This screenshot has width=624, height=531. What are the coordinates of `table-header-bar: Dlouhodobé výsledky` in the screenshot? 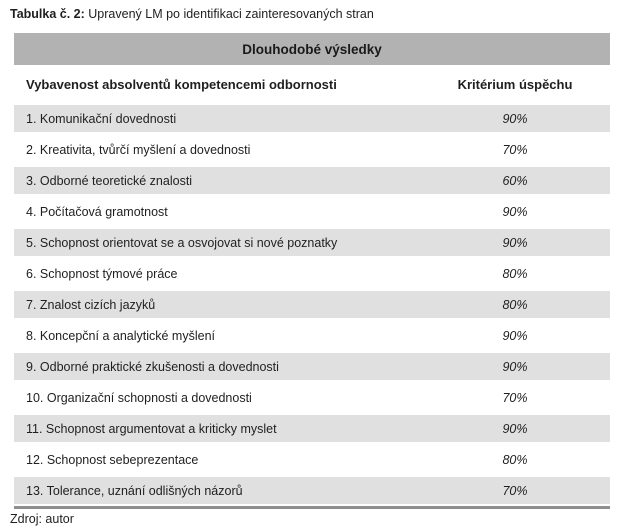 It's located at (312, 49).